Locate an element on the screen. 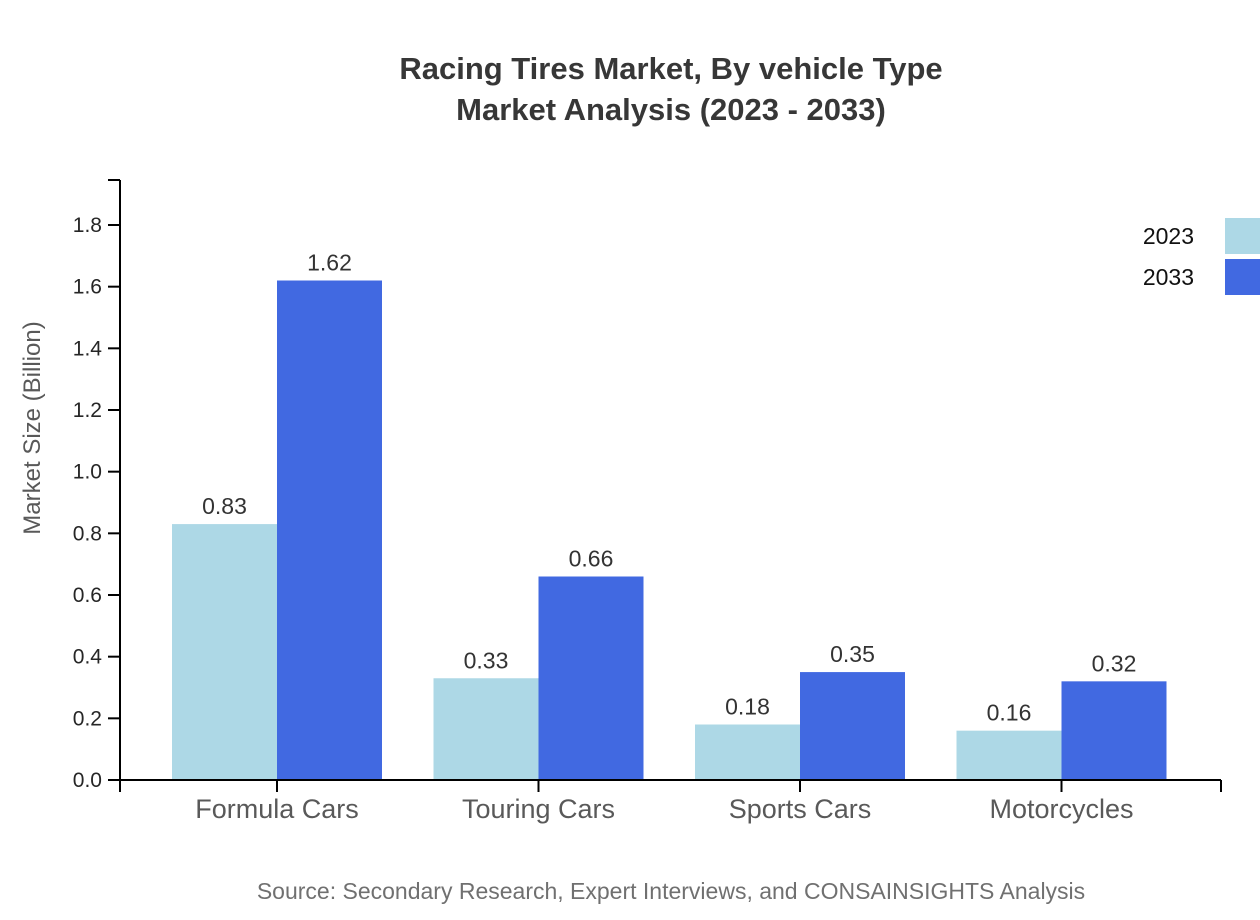  y-tick-label: 1.8 is located at coordinates (87, 225).